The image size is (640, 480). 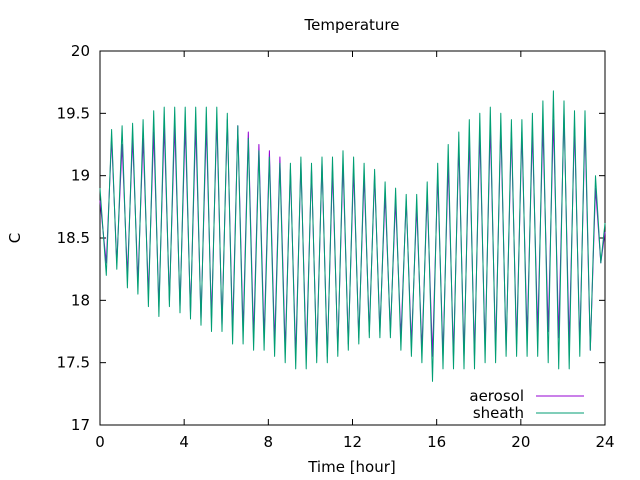 What do you see at coordinates (269, 442) in the screenshot?
I see `x-tick-label: 8` at bounding box center [269, 442].